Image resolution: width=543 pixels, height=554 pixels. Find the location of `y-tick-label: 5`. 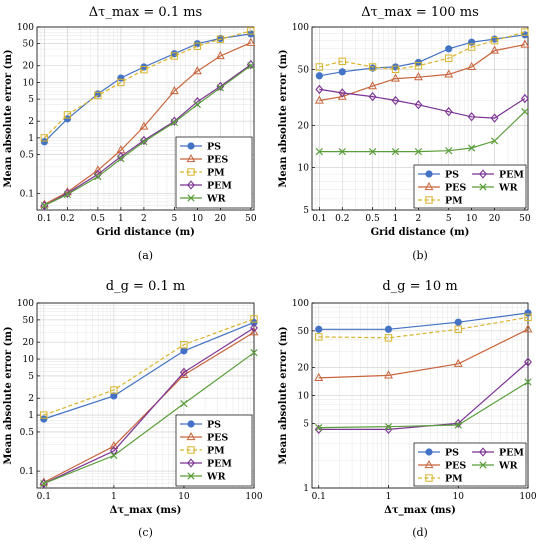

y-tick-label: 5 is located at coordinates (306, 211).